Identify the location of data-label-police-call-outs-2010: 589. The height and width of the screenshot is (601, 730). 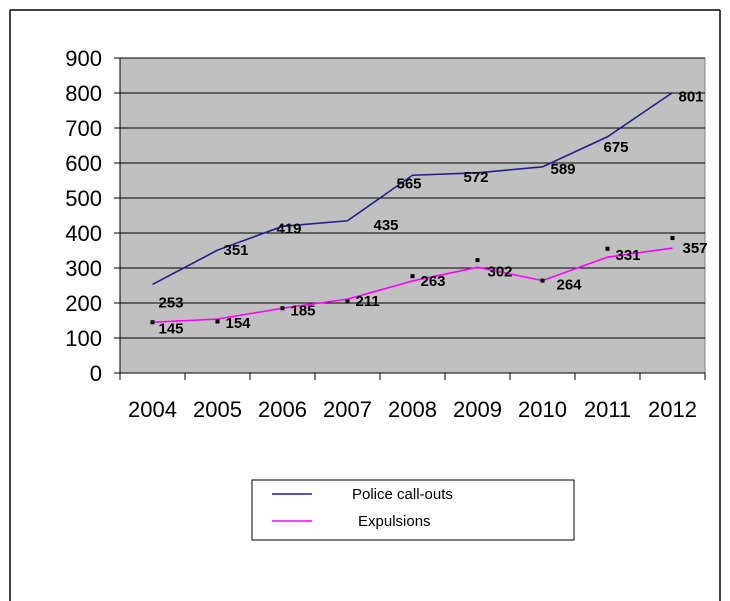
(563, 169).